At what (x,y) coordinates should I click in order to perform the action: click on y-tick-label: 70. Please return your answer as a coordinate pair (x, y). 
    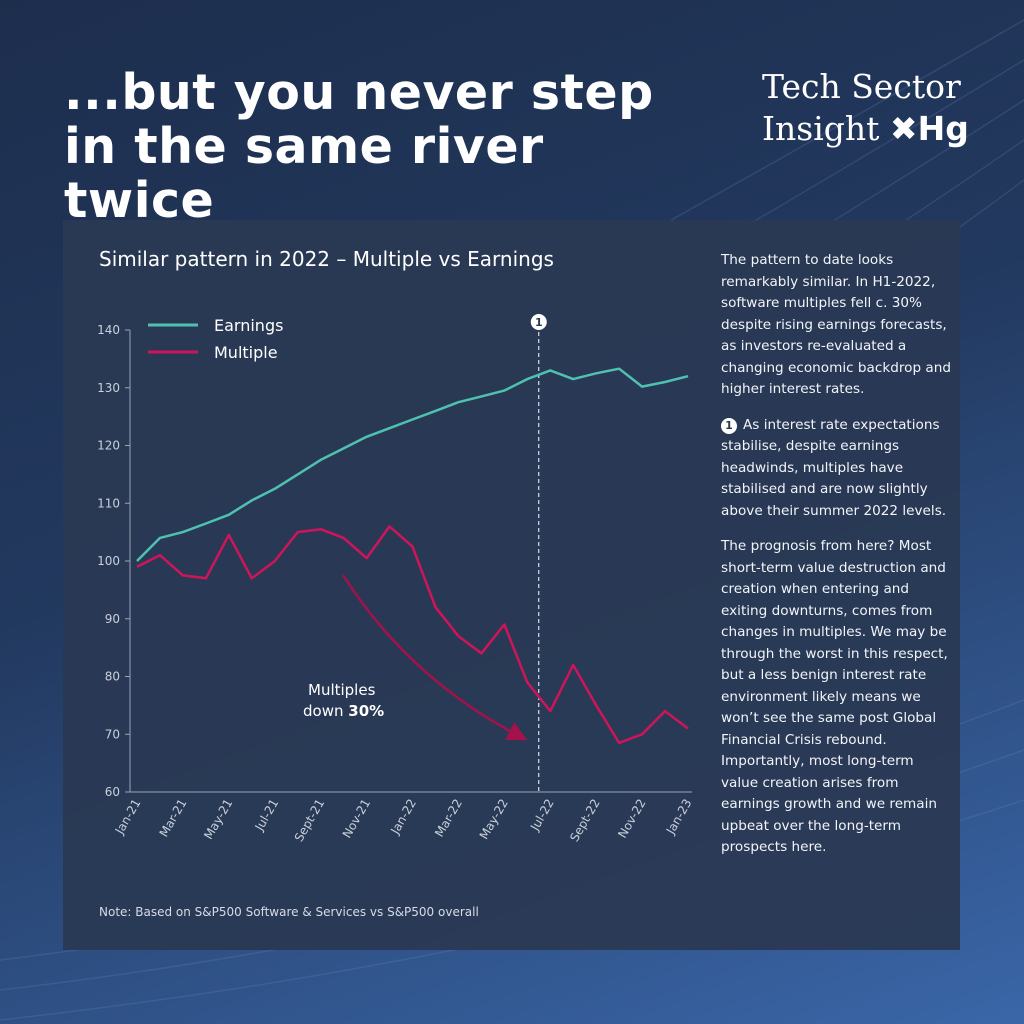
    Looking at the image, I should click on (112, 734).